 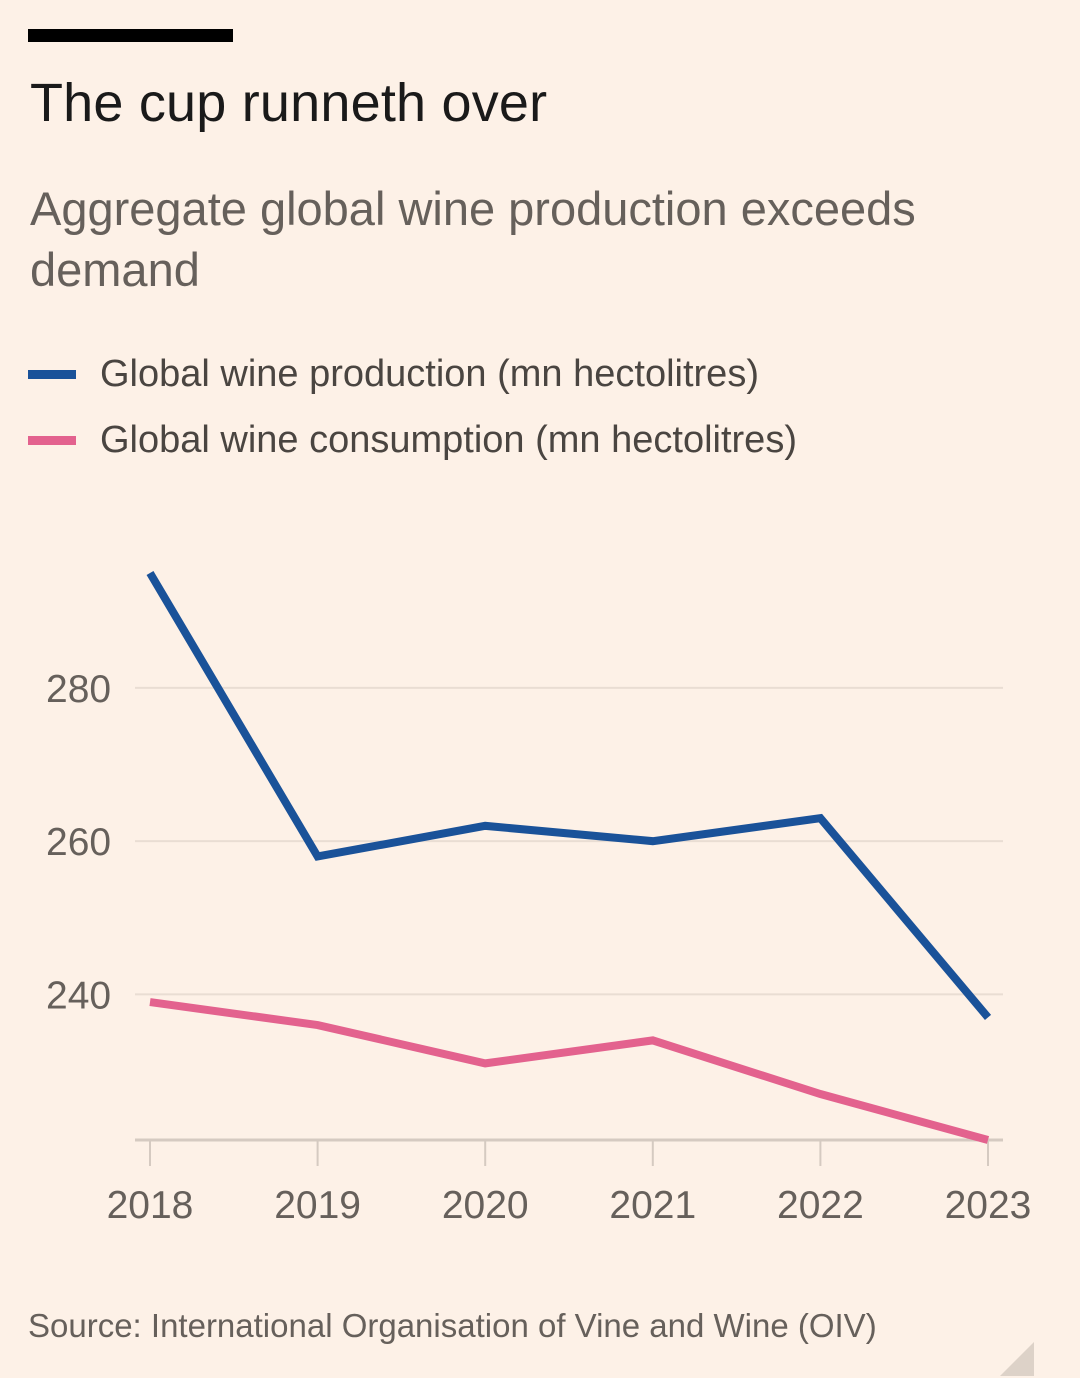 What do you see at coordinates (988, 1205) in the screenshot?
I see `x-tick-label-2023: 2023` at bounding box center [988, 1205].